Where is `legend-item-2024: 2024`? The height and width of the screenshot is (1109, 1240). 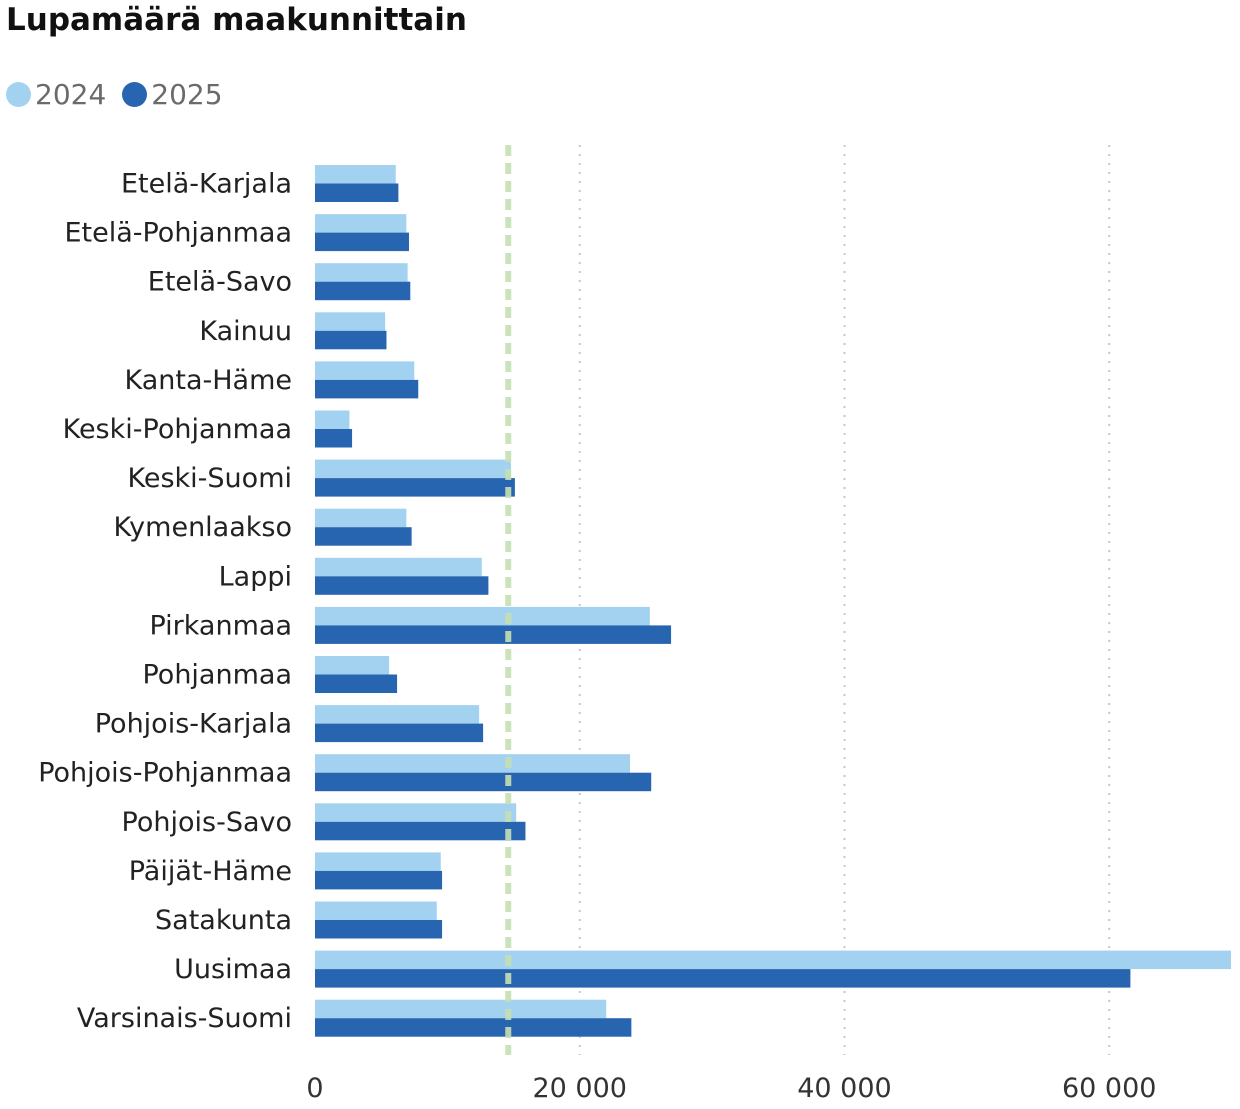 legend-item-2024: 2024 is located at coordinates (56, 94).